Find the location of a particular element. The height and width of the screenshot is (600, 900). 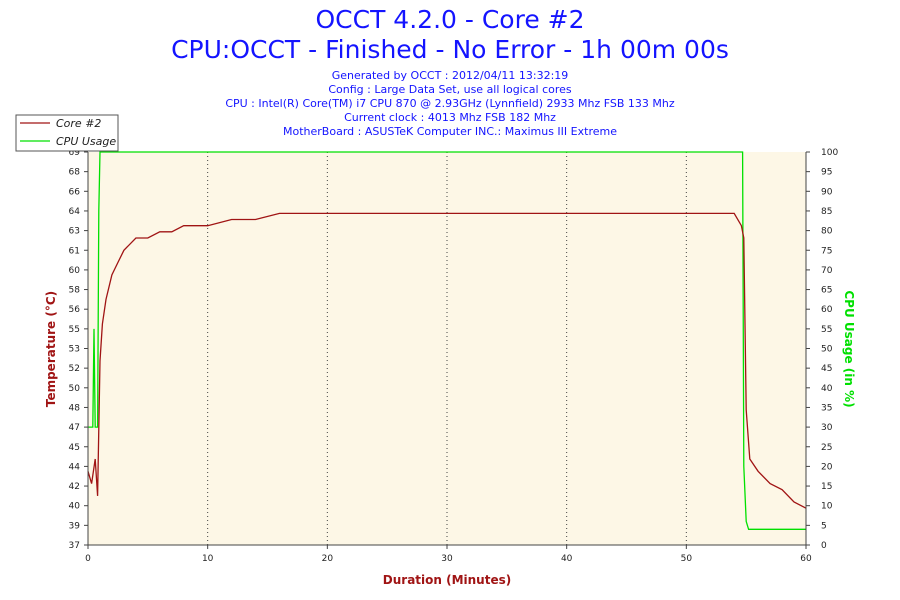

y2-tick-label: 85 is located at coordinates (826, 212).